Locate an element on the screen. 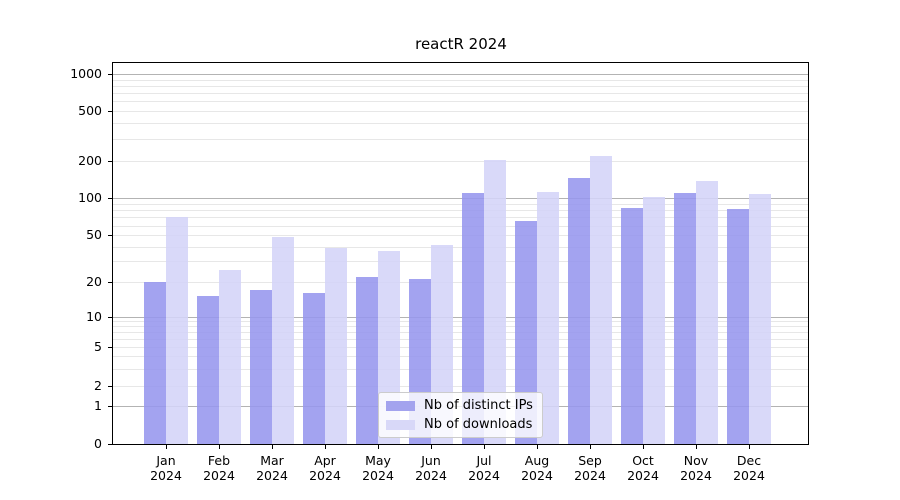  x-tick-month-feb: Feb is located at coordinates (219, 460).